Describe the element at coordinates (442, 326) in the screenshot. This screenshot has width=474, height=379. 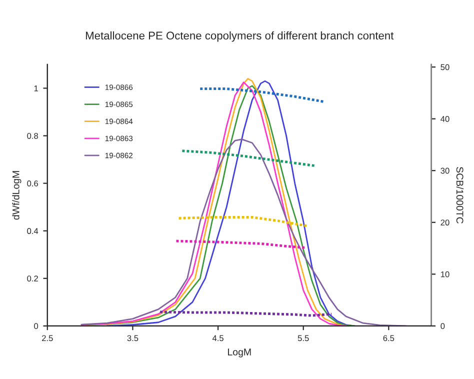
I see `y2-tick-label: 0` at that location.